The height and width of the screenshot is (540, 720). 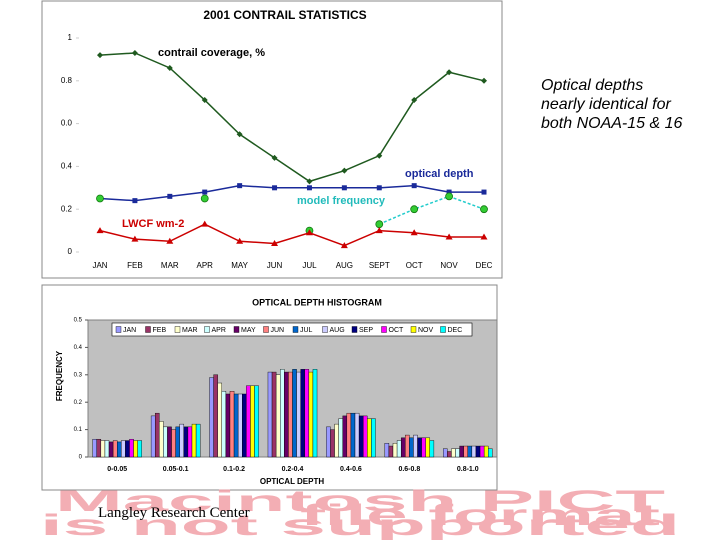 What do you see at coordinates (484, 265) in the screenshot?
I see `x-tick-label: DEC` at bounding box center [484, 265].